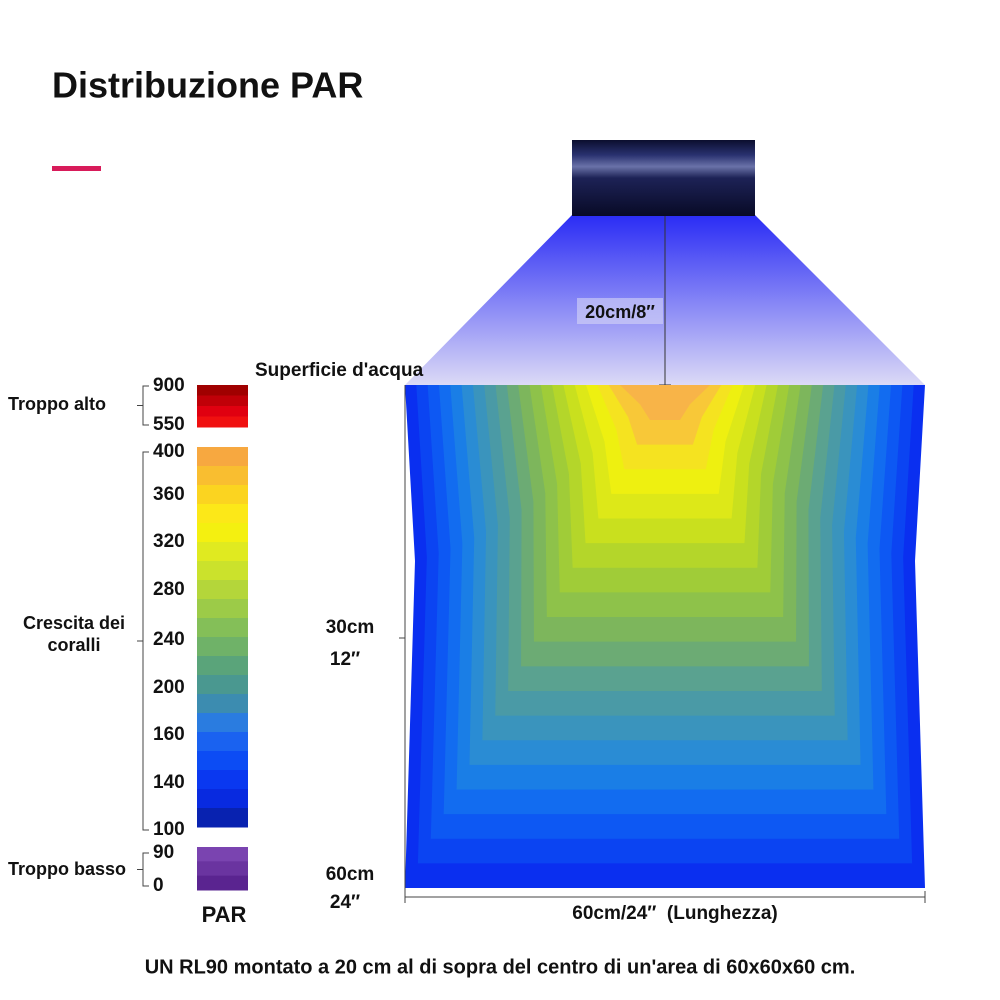 Image resolution: width=1000 pixels, height=1000 pixels. What do you see at coordinates (73, 645) in the screenshot?
I see `legend-group-label: coralli` at bounding box center [73, 645].